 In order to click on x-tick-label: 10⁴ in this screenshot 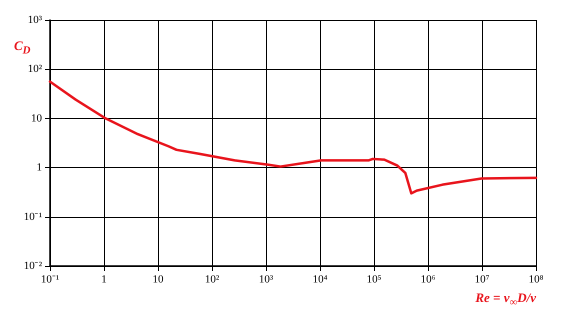, I will do `click(320, 280)`.